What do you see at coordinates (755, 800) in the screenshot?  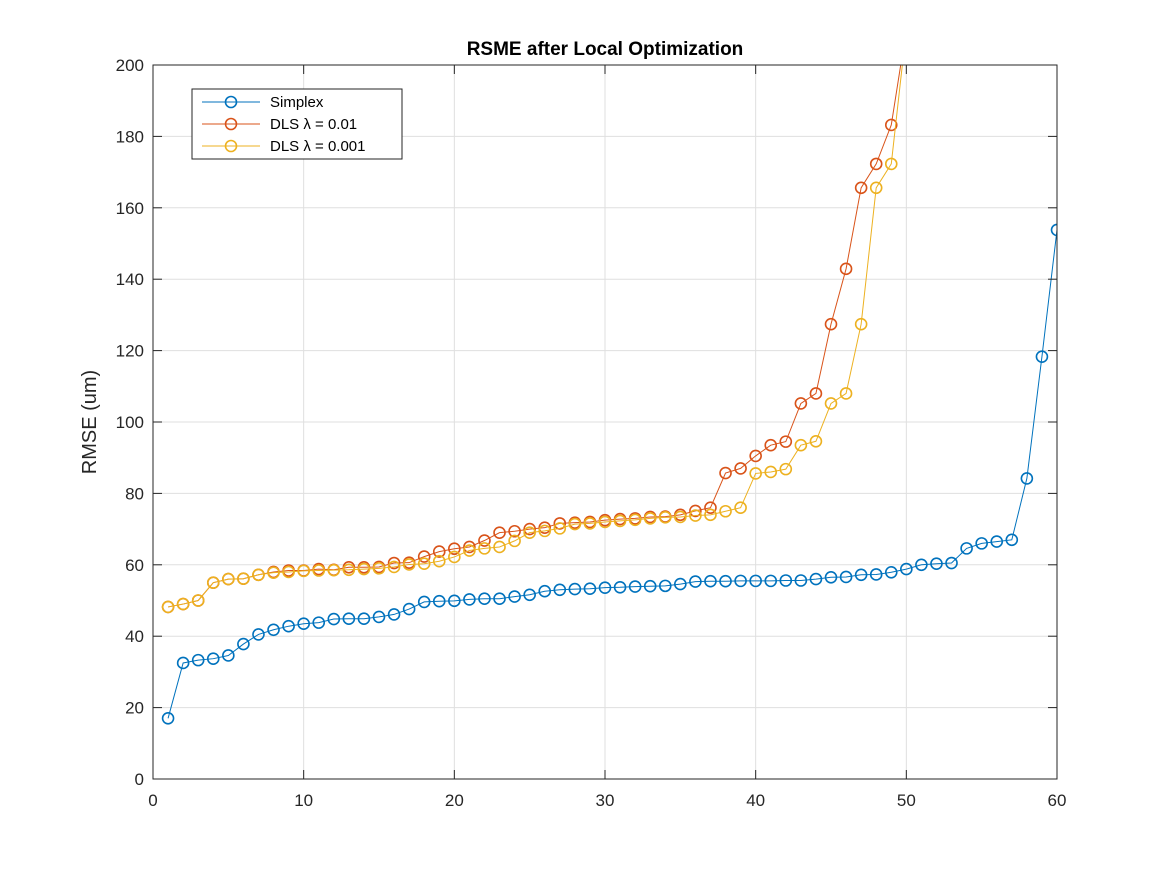 I see `x-tick-label: 40` at bounding box center [755, 800].